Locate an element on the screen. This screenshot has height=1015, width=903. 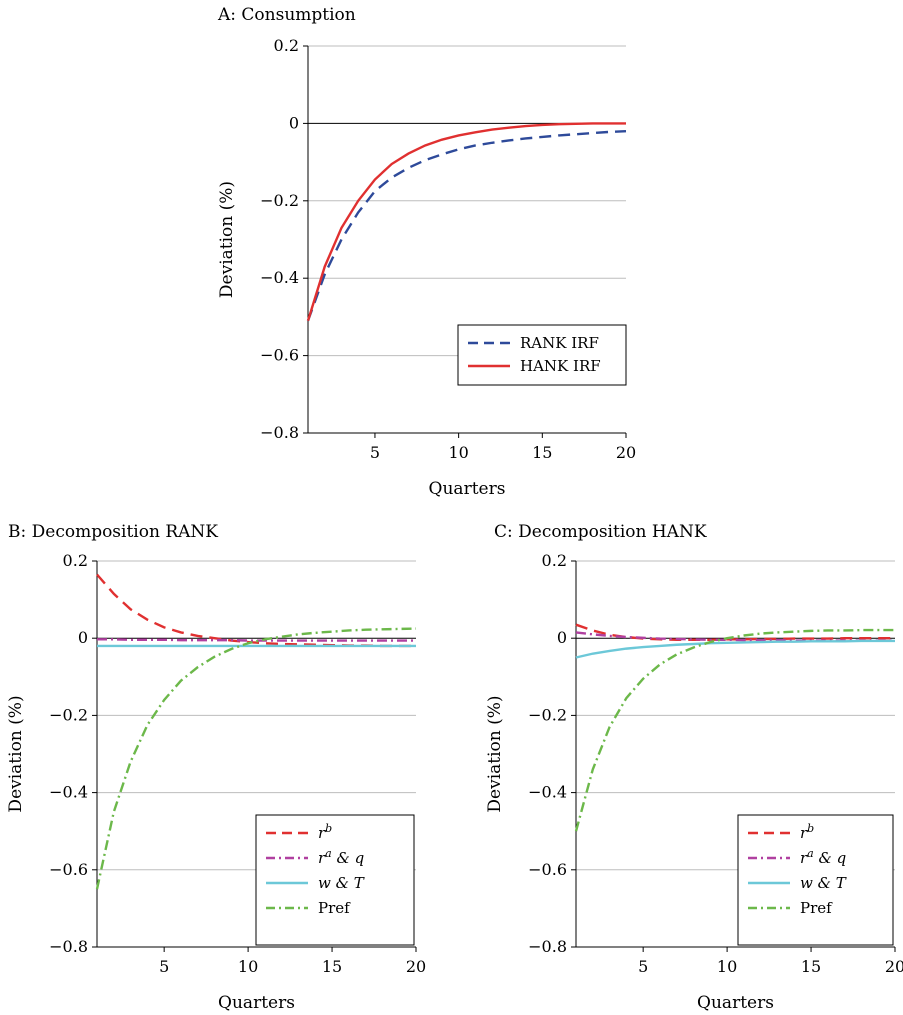
legend-label: RANK IRF is located at coordinates (559, 343).